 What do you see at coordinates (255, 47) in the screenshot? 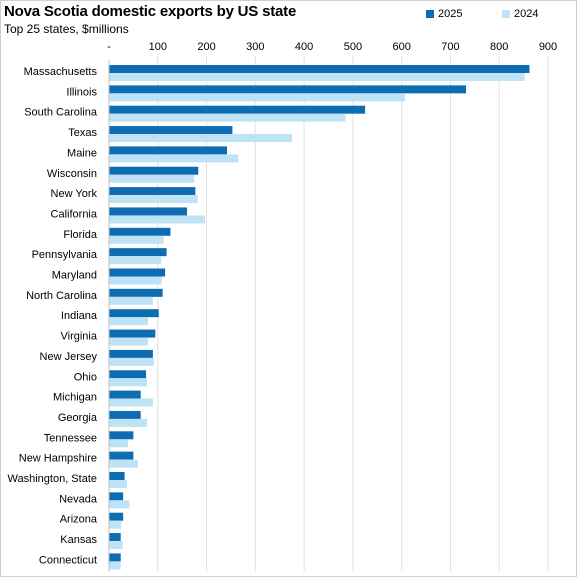
I see `x-tick-label: 300` at bounding box center [255, 47].